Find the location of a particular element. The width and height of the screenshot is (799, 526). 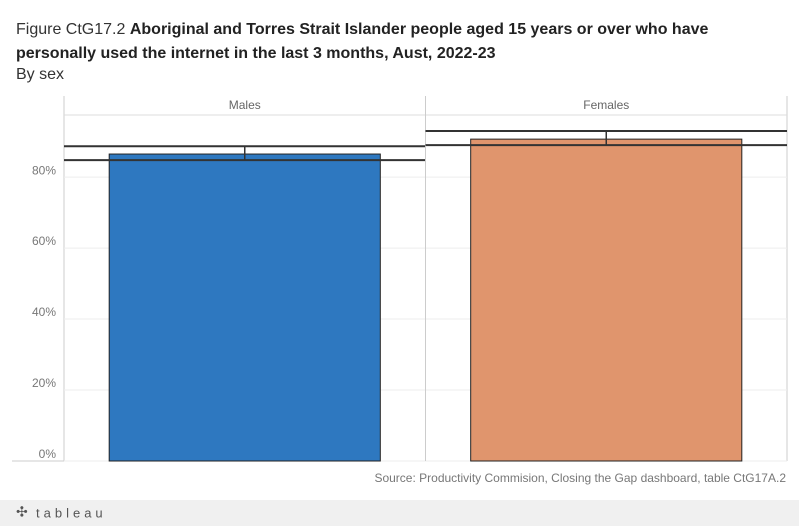

footer-bar is located at coordinates (399, 513).